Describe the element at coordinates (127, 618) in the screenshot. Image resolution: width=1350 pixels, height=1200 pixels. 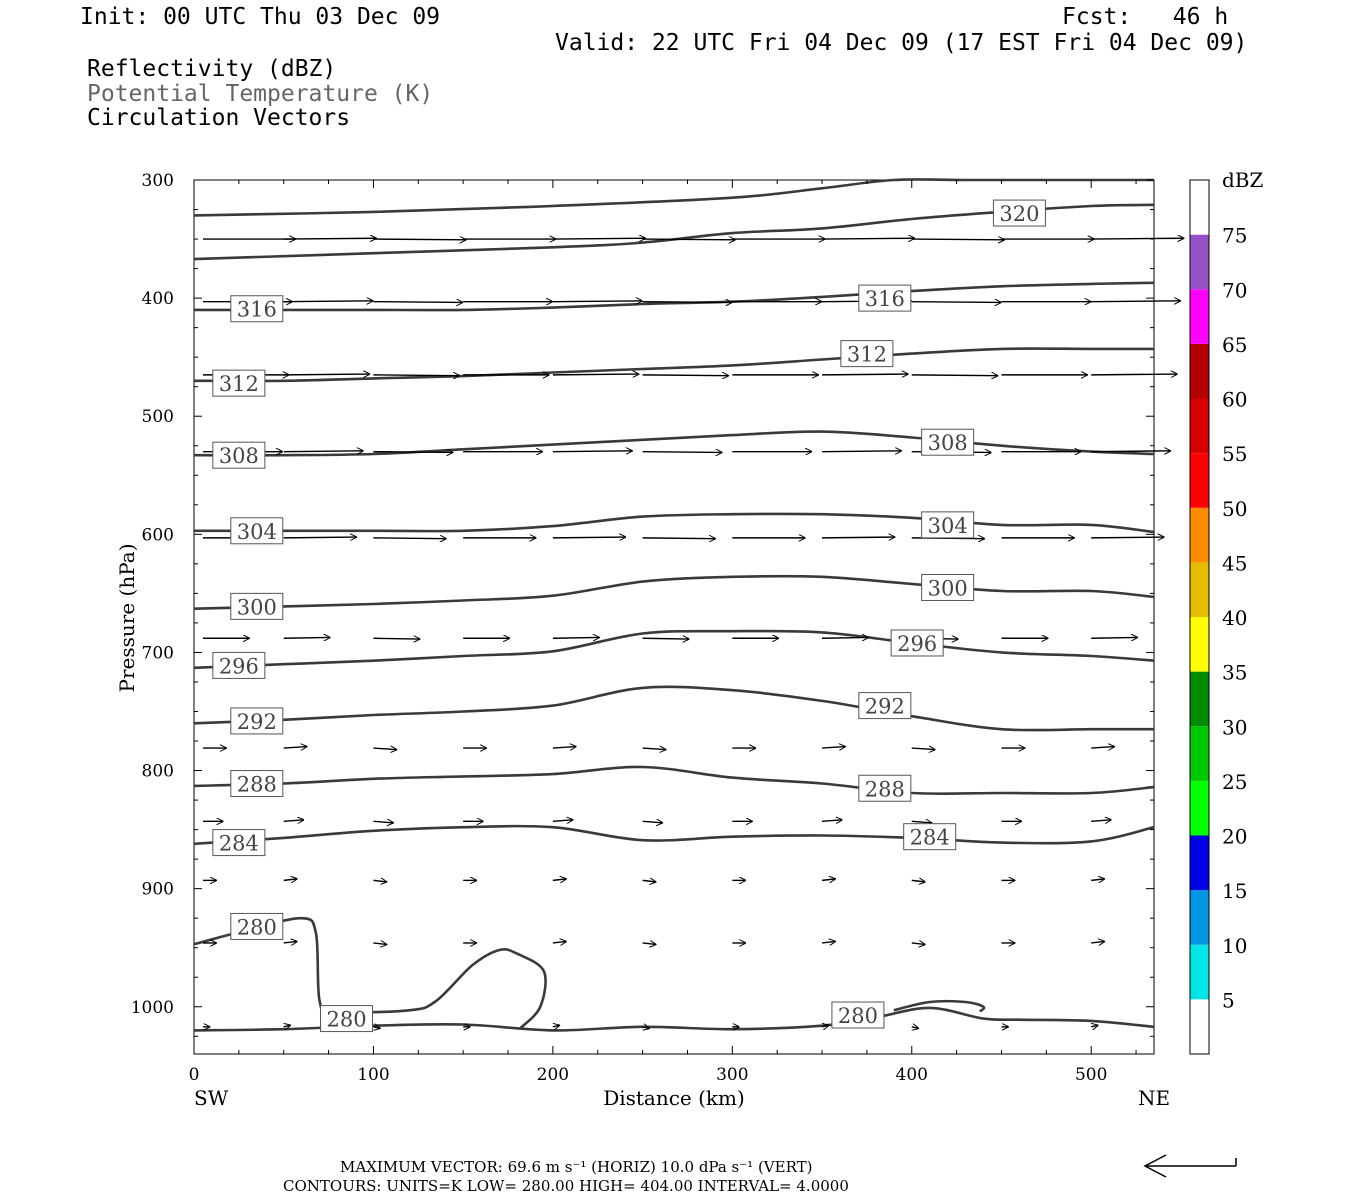
I see `y-axis-title: Pressure (hPa)` at that location.